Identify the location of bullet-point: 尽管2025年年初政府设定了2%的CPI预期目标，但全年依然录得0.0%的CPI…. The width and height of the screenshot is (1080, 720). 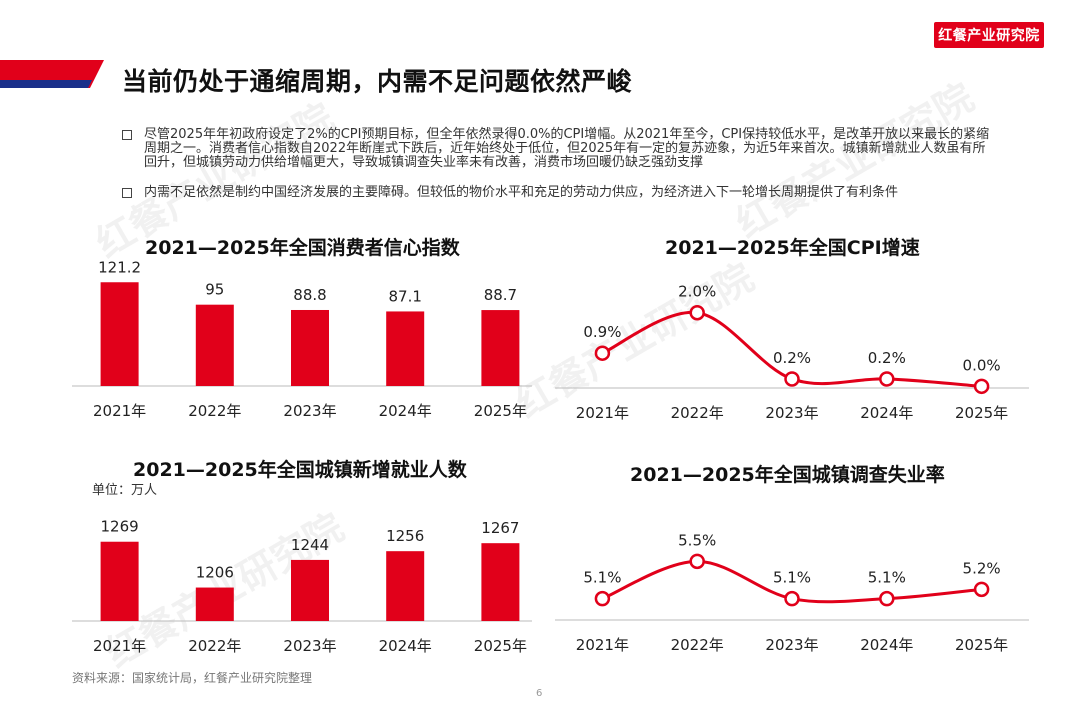
(557, 149).